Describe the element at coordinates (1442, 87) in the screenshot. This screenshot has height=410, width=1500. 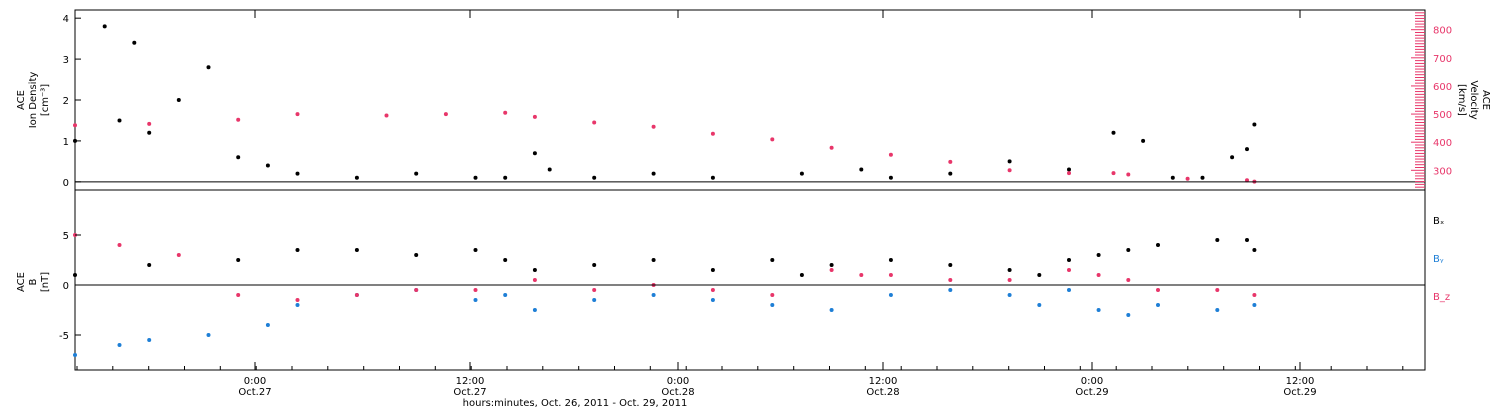
I see `velocity-tick-label: 600` at that location.